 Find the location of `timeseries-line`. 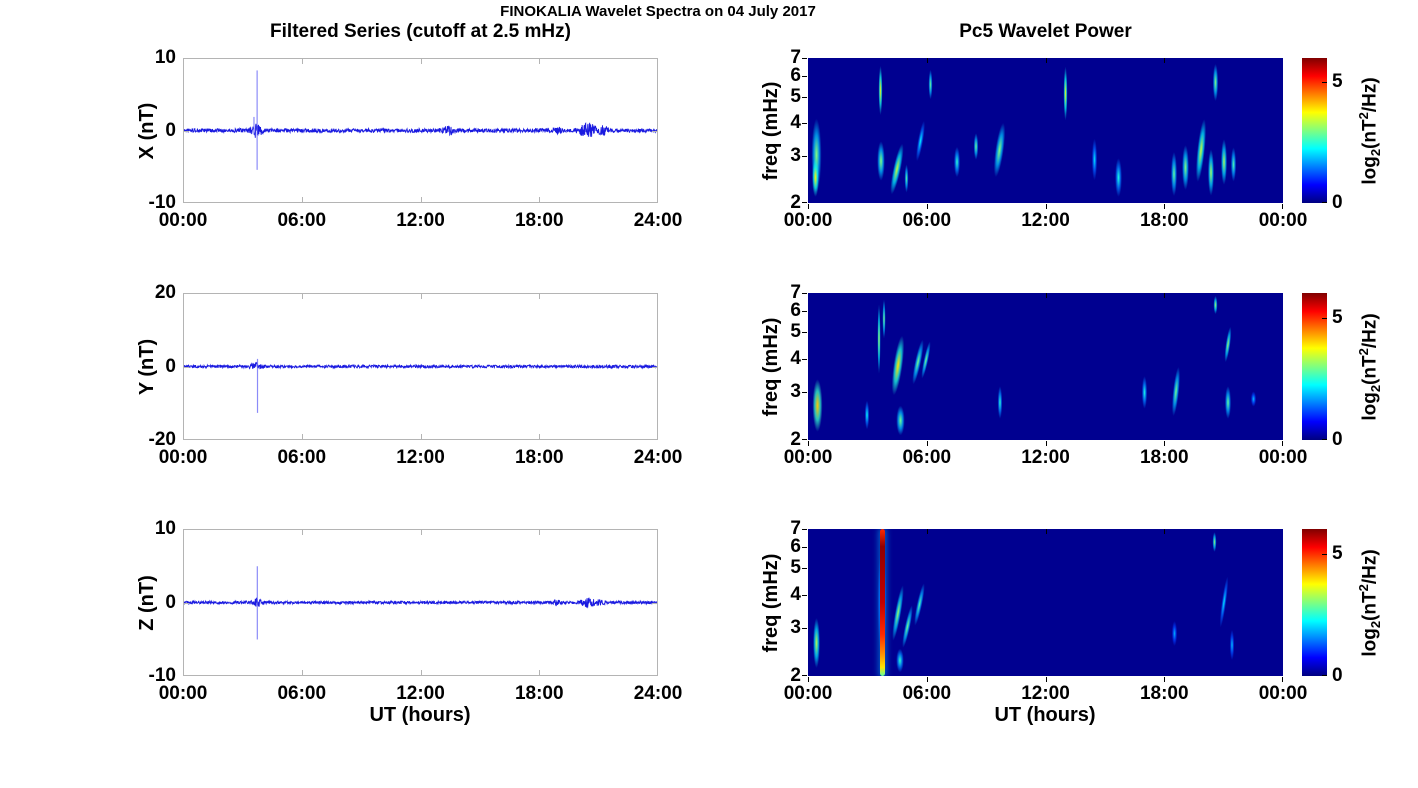

timeseries-line is located at coordinates (420, 603).